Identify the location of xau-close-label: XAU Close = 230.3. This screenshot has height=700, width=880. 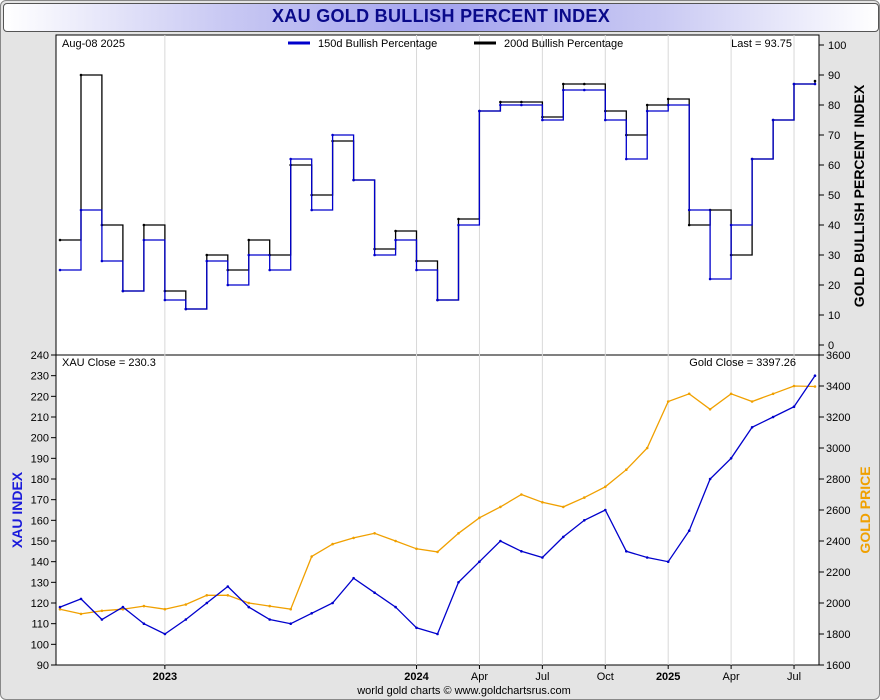
(109, 363).